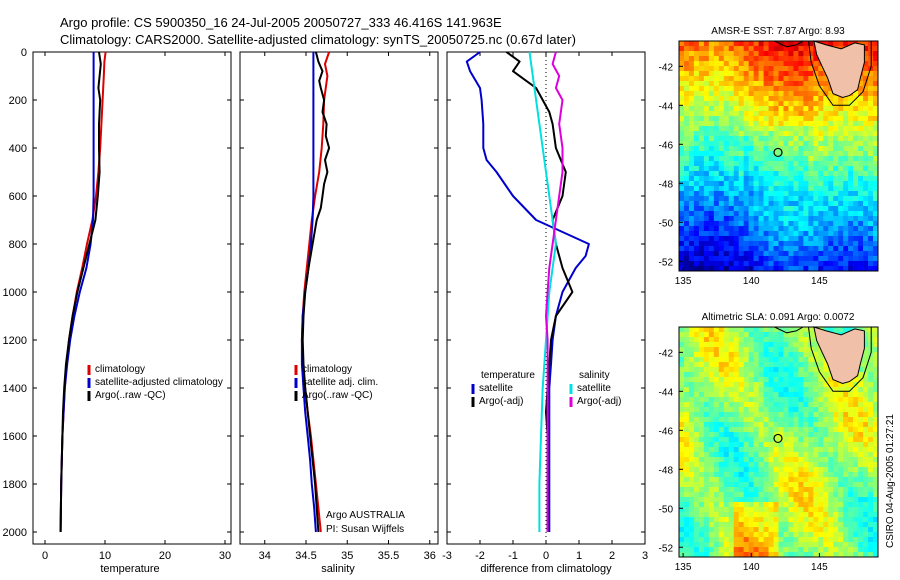 The height and width of the screenshot is (580, 900). Describe the element at coordinates (778, 317) in the screenshot. I see `sla-map-title: Altimetric SLA: 0.091 Argo: 0.0072` at that location.